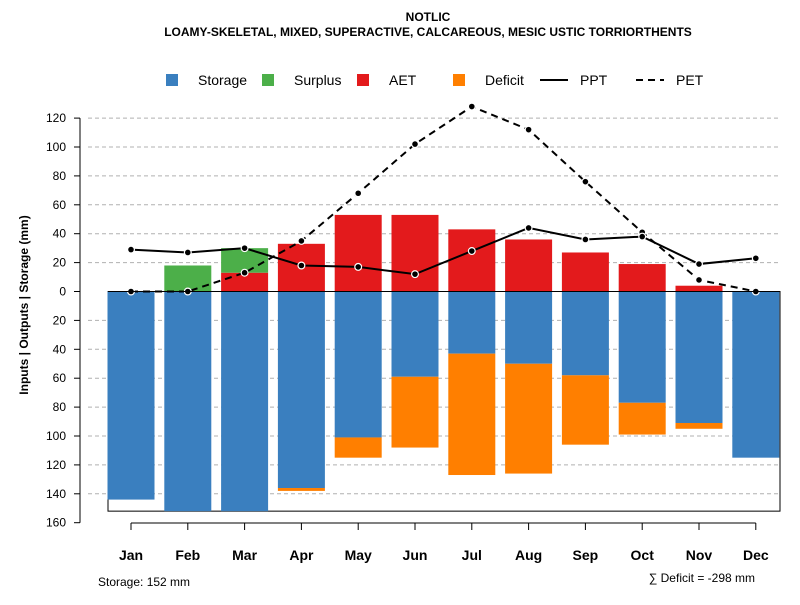 The width and height of the screenshot is (800, 605). What do you see at coordinates (528, 227) in the screenshot?
I see `ppt-line-point-aug` at bounding box center [528, 227].